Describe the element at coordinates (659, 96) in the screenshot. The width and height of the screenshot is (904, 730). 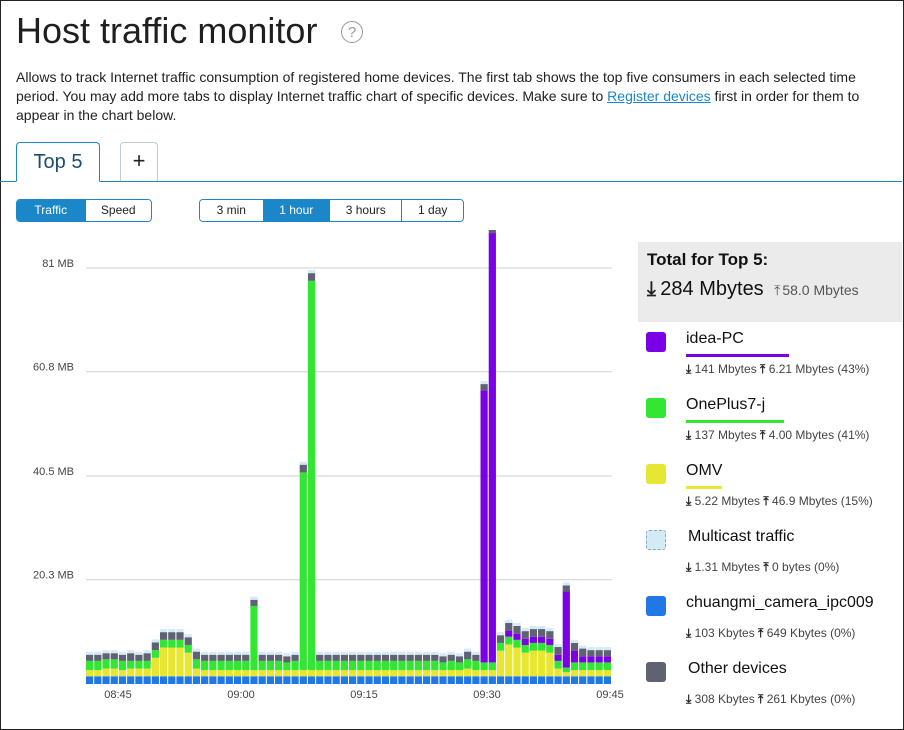
I see `register-devices-link: Register devices` at that location.